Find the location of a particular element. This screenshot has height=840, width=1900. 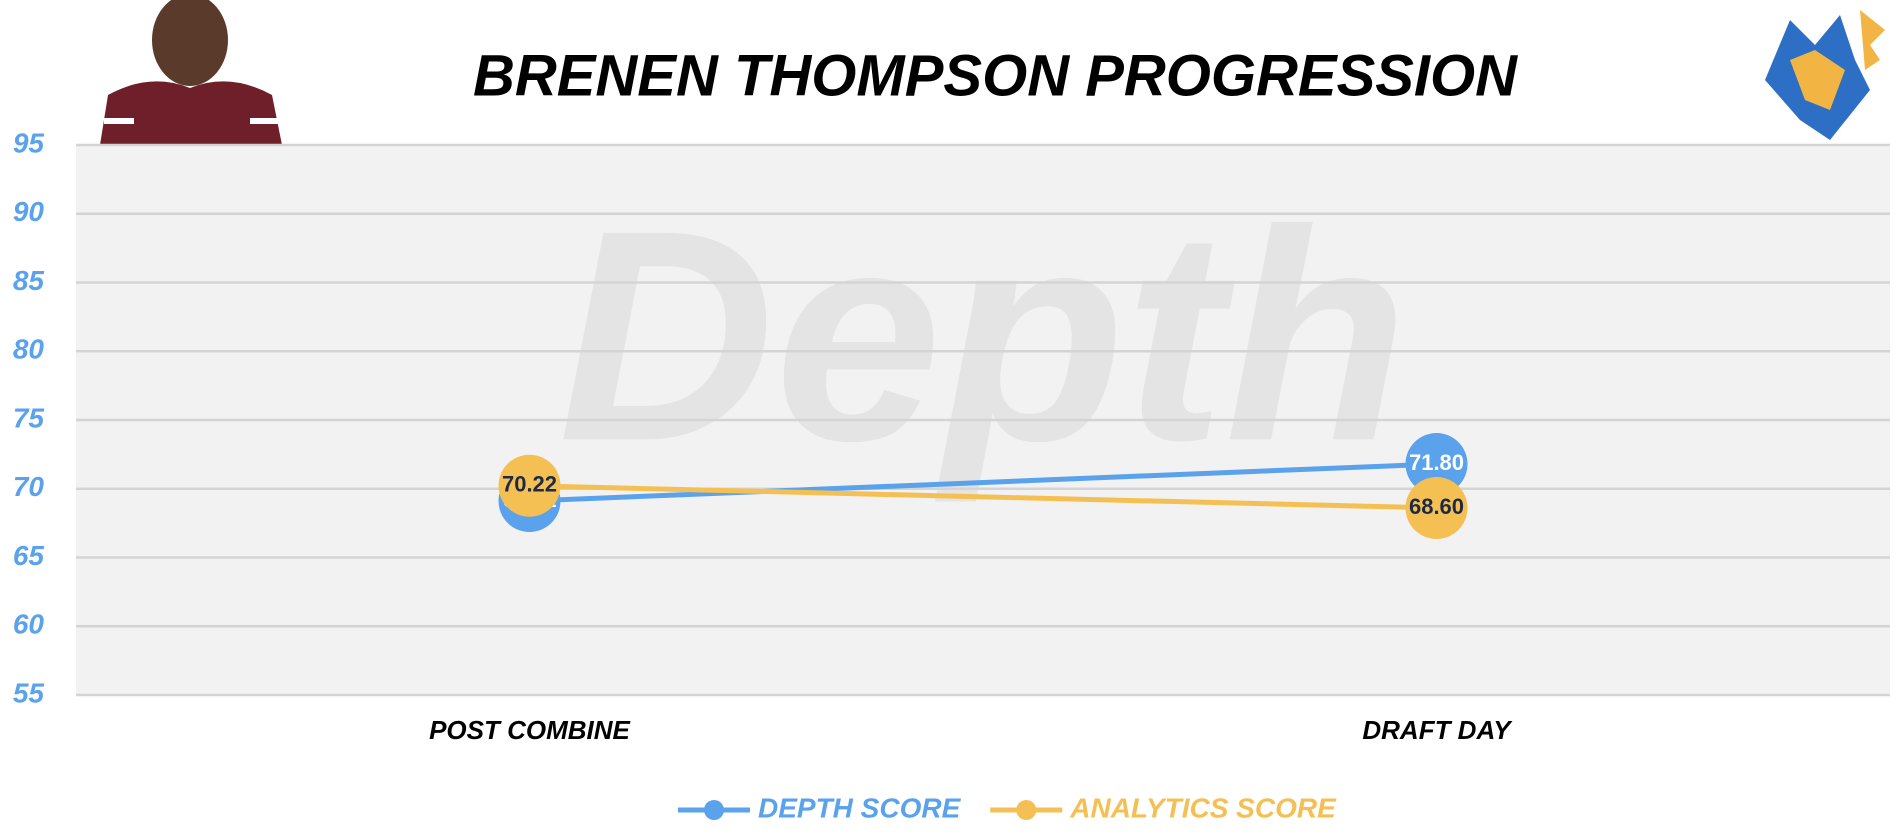

y-tick-label: 65 is located at coordinates (29, 555).